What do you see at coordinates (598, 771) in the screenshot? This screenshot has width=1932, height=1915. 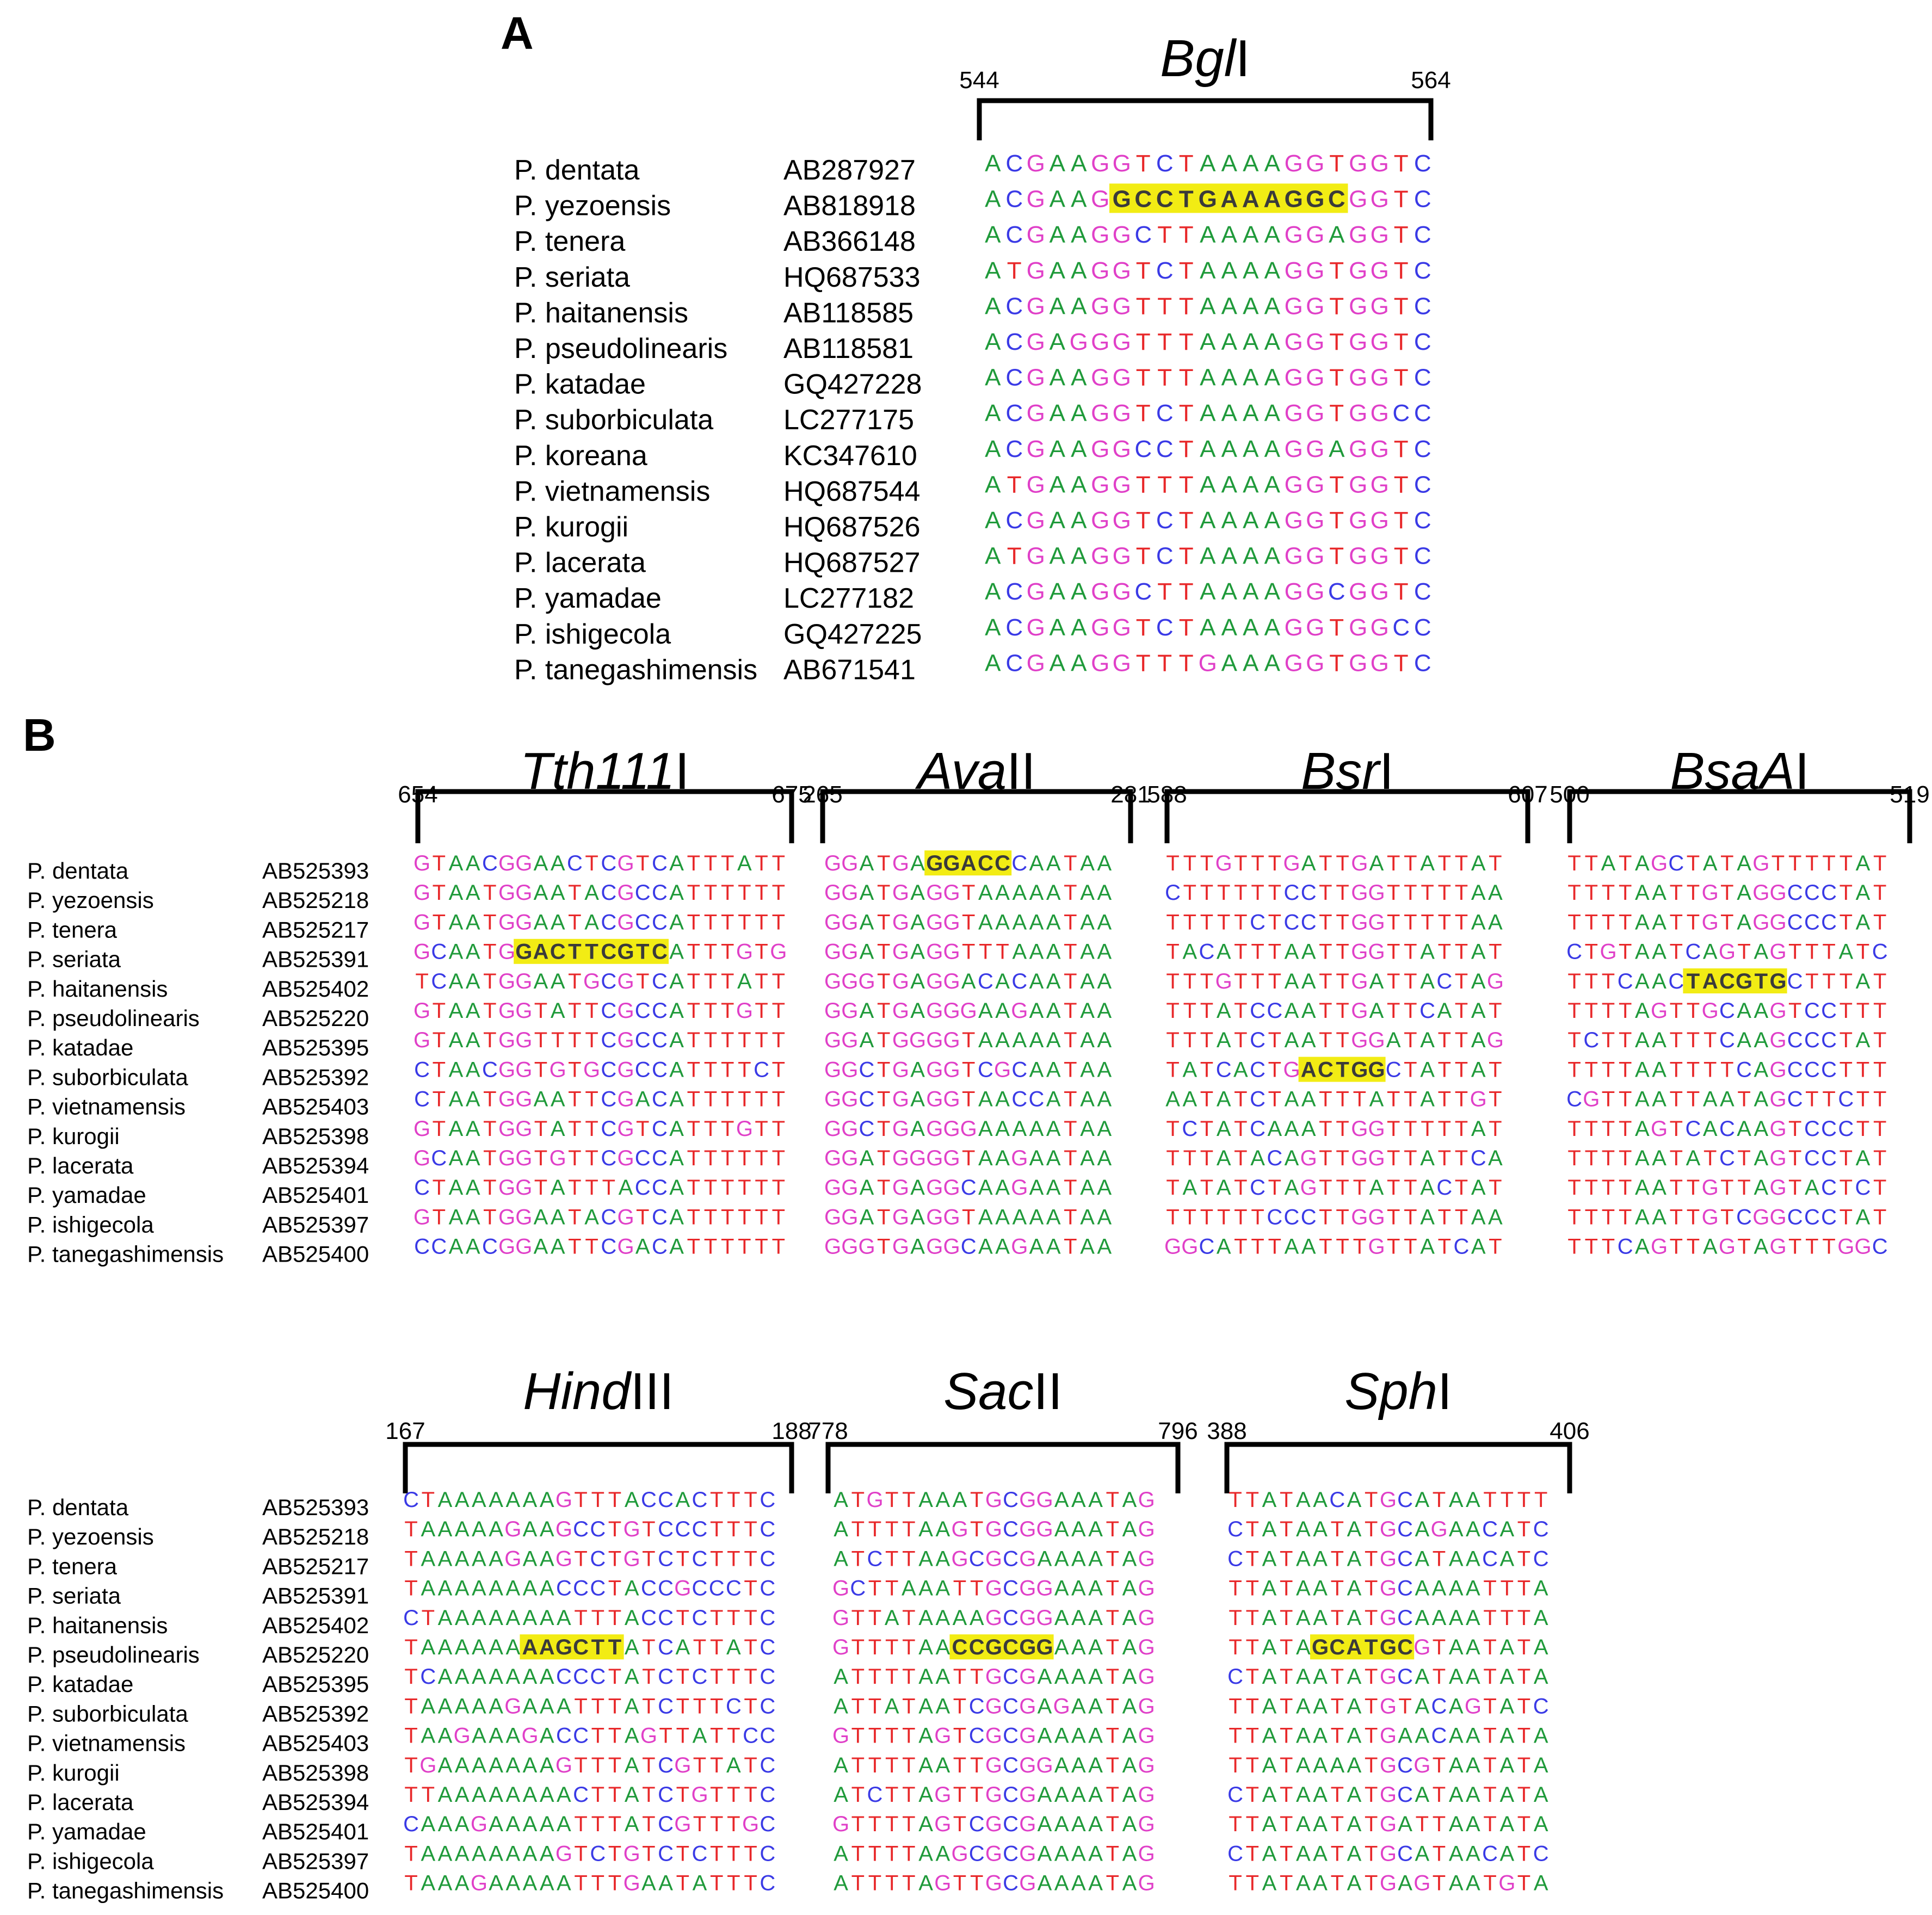 I see `enzyme-name-stem: Tth111` at bounding box center [598, 771].